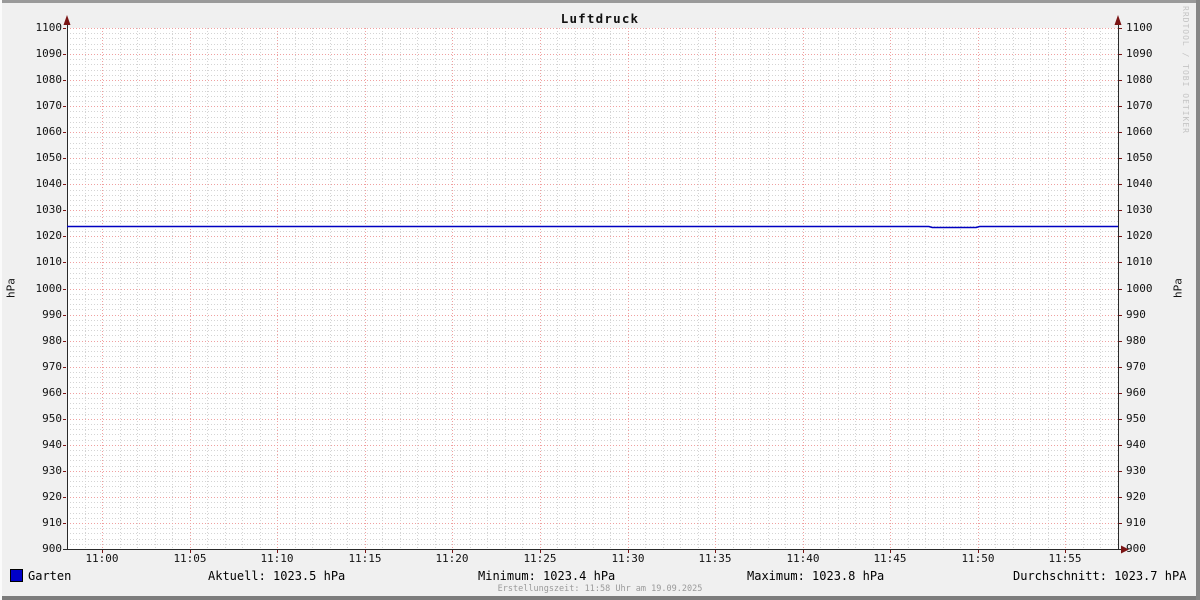 This screenshot has width=1200, height=600. I want to click on x-axis-arrow, so click(1125, 549).